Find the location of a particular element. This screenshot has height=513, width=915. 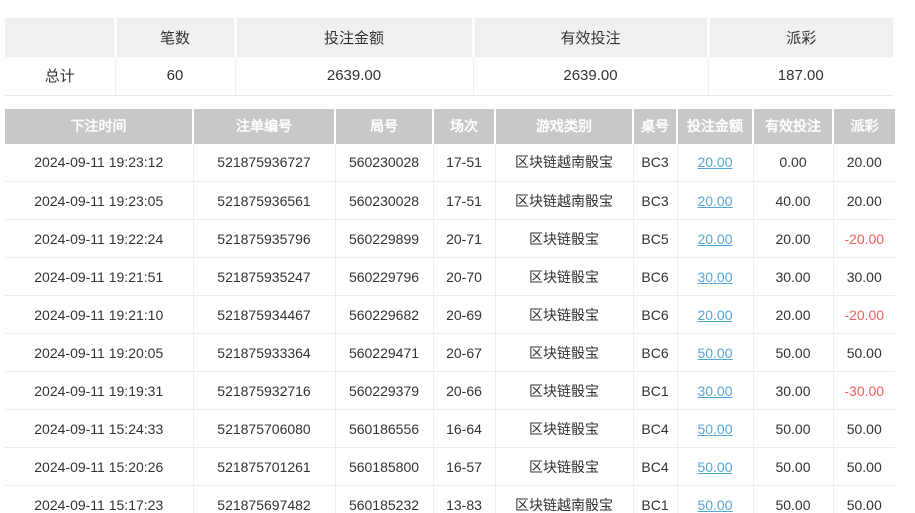

cell-valid-bet: 40.00 is located at coordinates (792, 200).